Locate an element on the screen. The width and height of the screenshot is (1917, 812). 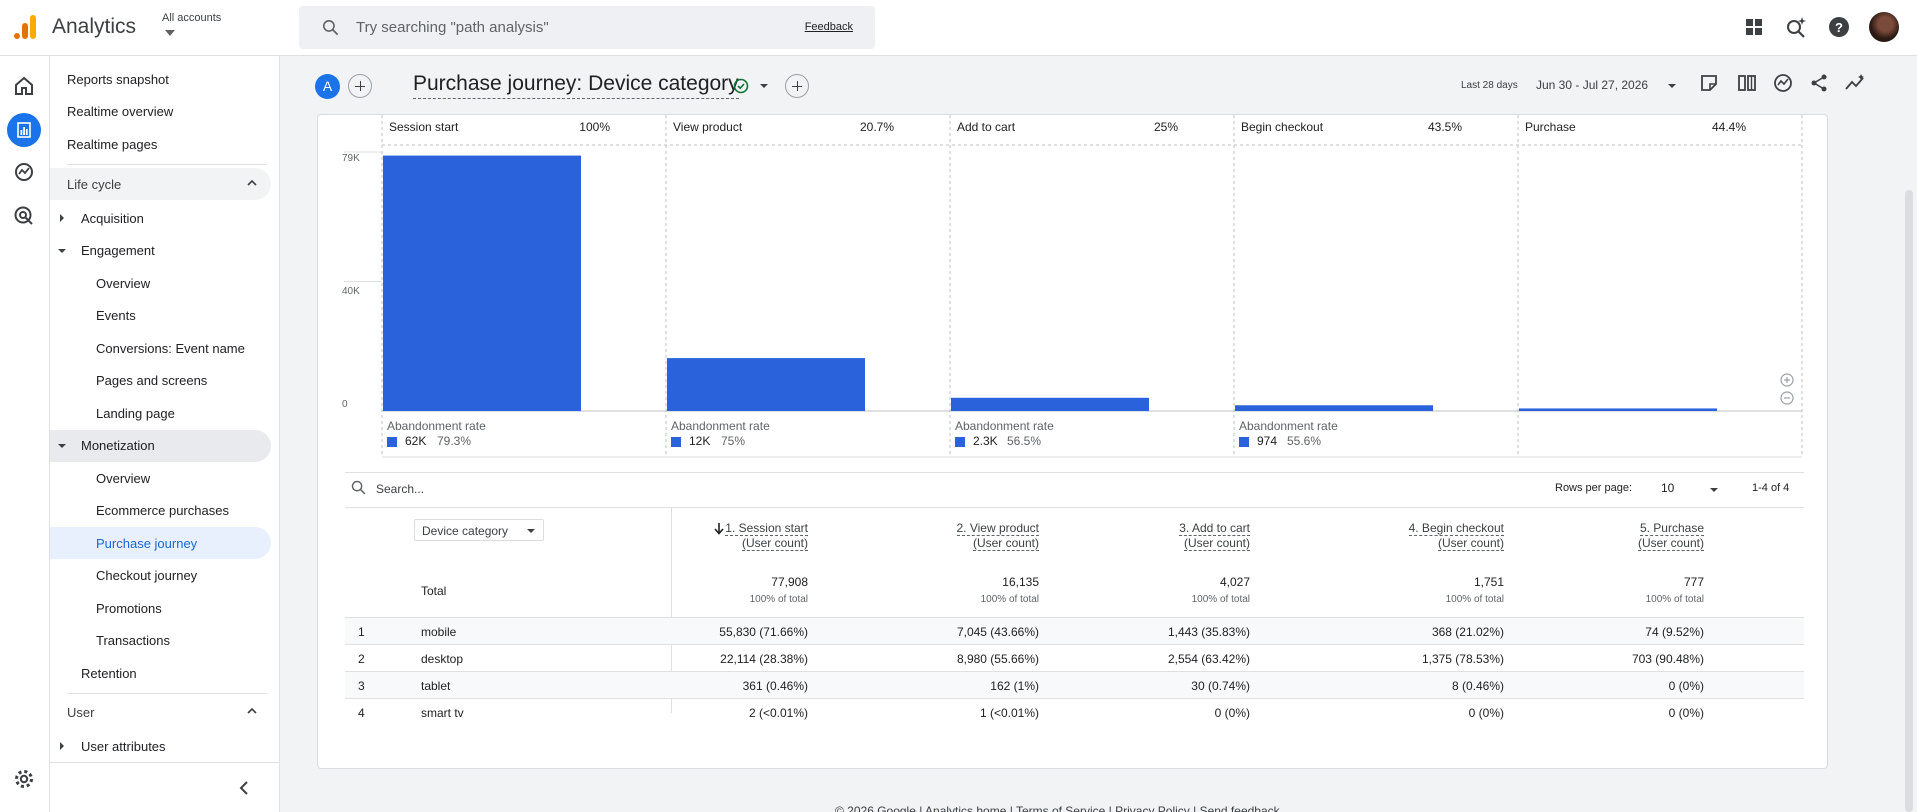
edit-report-icon is located at coordinates (1709, 83).